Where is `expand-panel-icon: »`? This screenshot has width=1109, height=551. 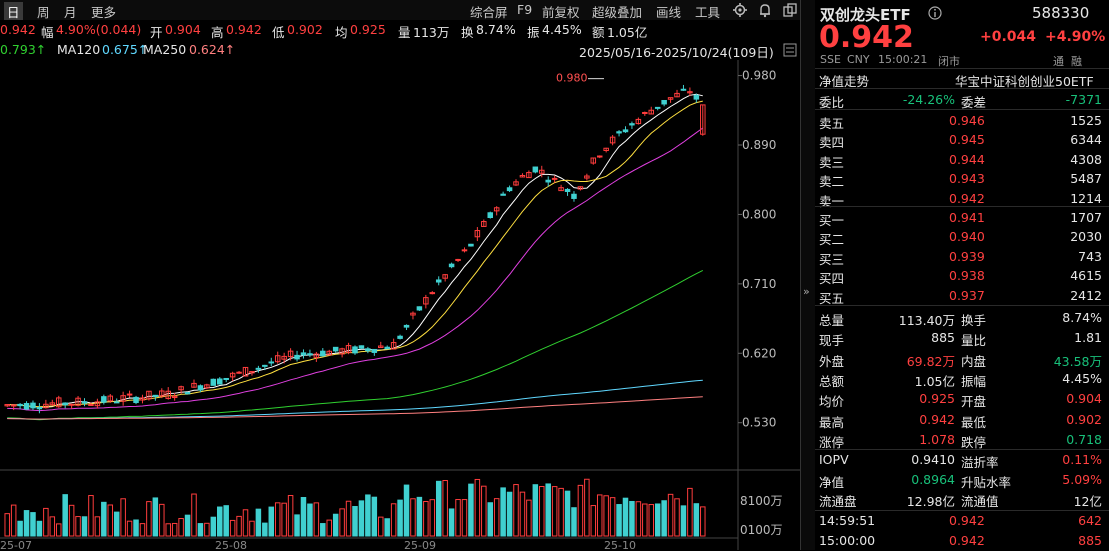
expand-panel-icon: » is located at coordinates (806, 291).